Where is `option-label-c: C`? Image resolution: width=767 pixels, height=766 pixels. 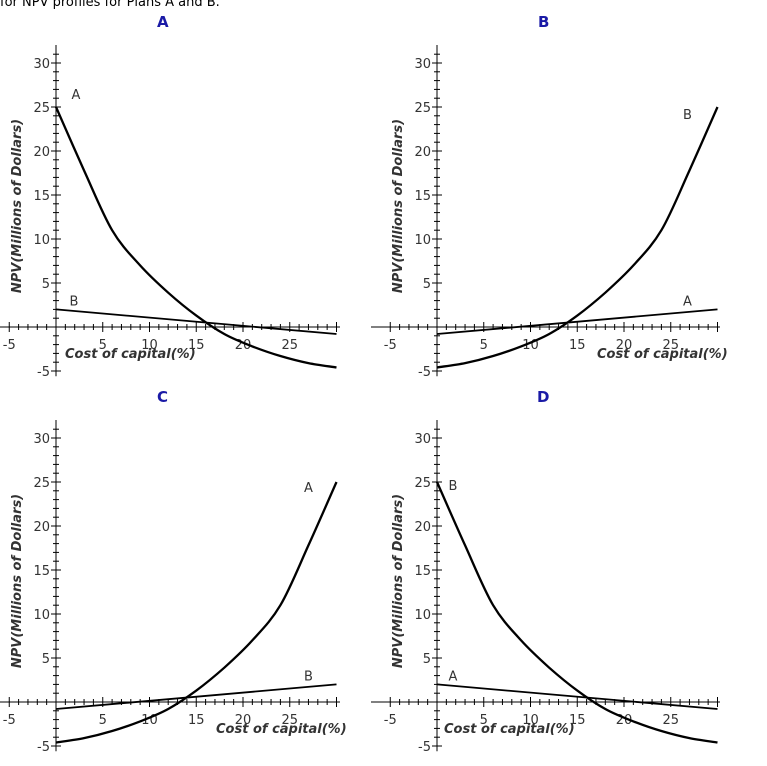 option-label-c: C is located at coordinates (163, 397).